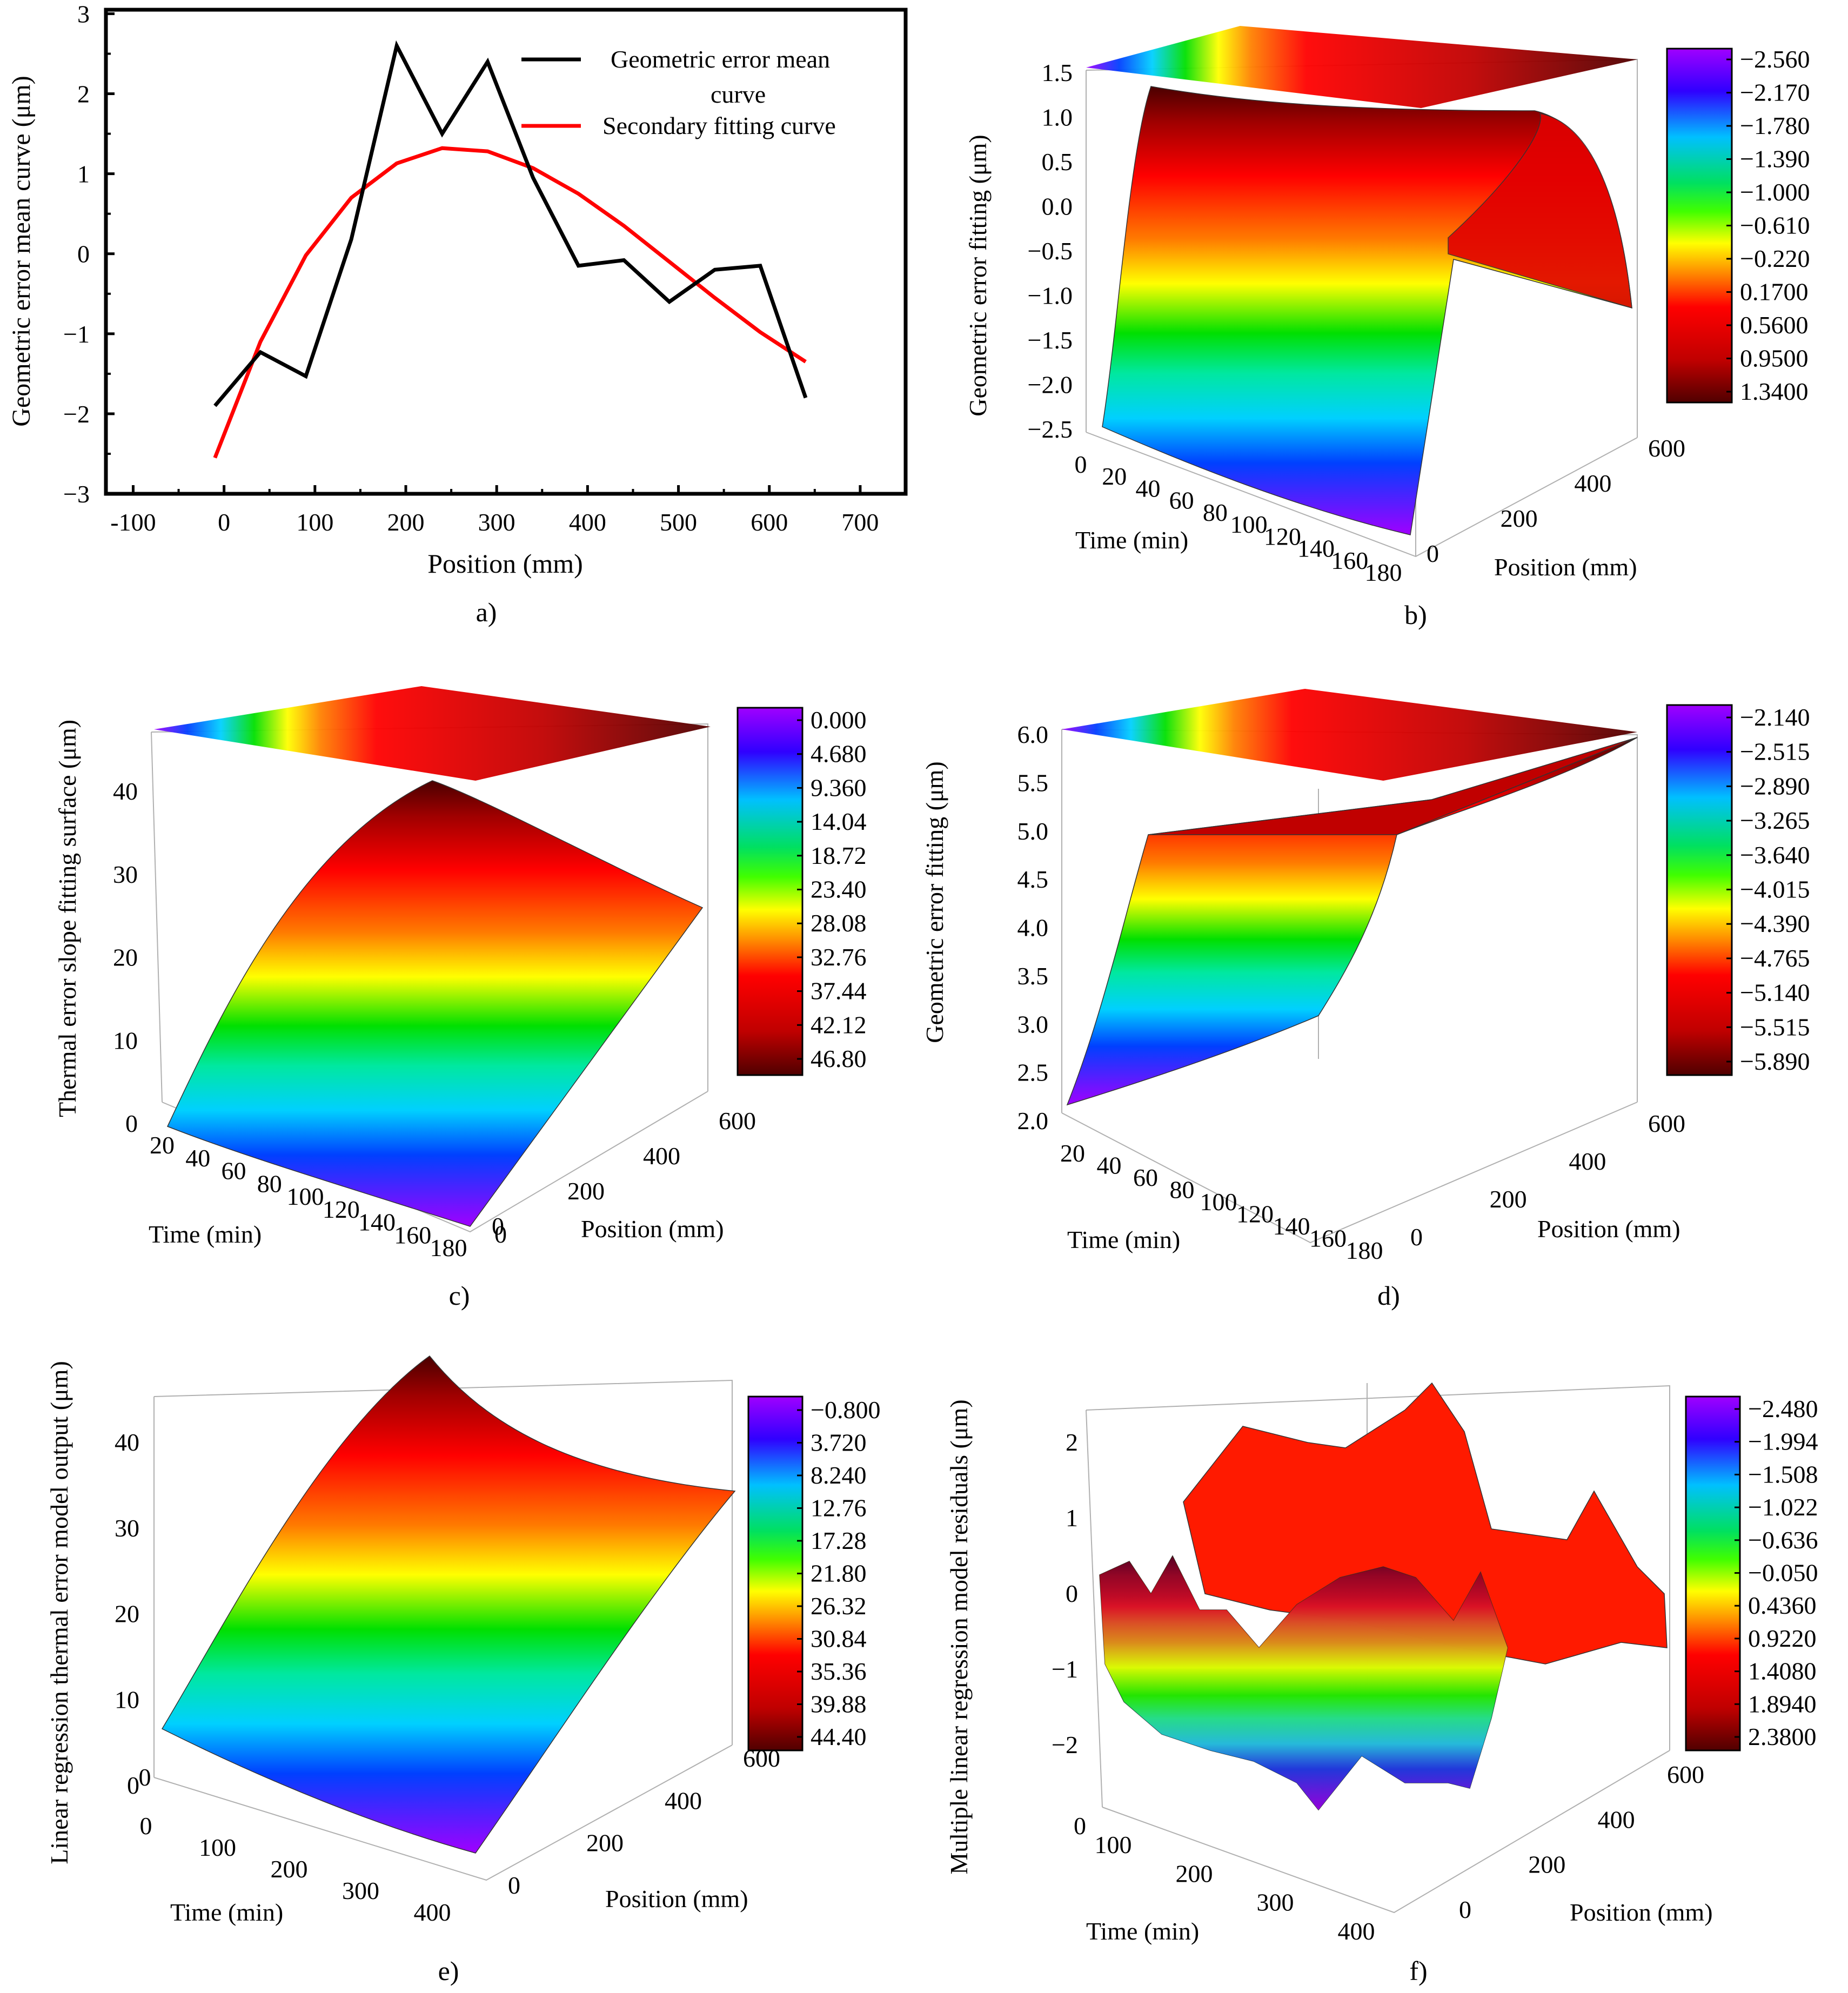 The height and width of the screenshot is (1993, 1848). What do you see at coordinates (839, 957) in the screenshot?
I see `colorbar-label: 32.76` at bounding box center [839, 957].